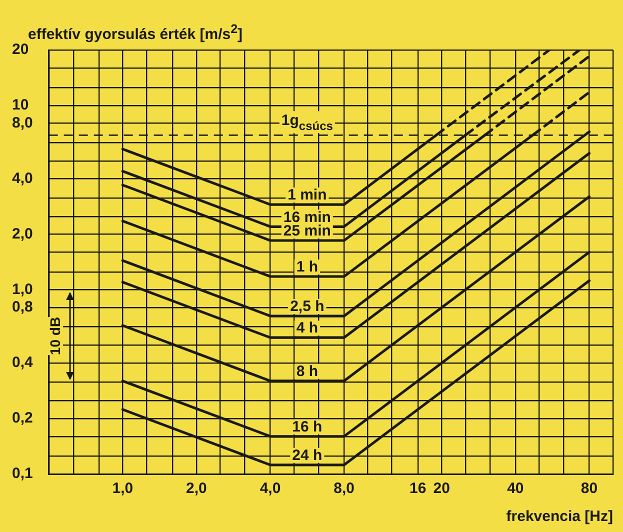  Describe the element at coordinates (270, 489) in the screenshot. I see `x-tick-label: 4,0` at that location.